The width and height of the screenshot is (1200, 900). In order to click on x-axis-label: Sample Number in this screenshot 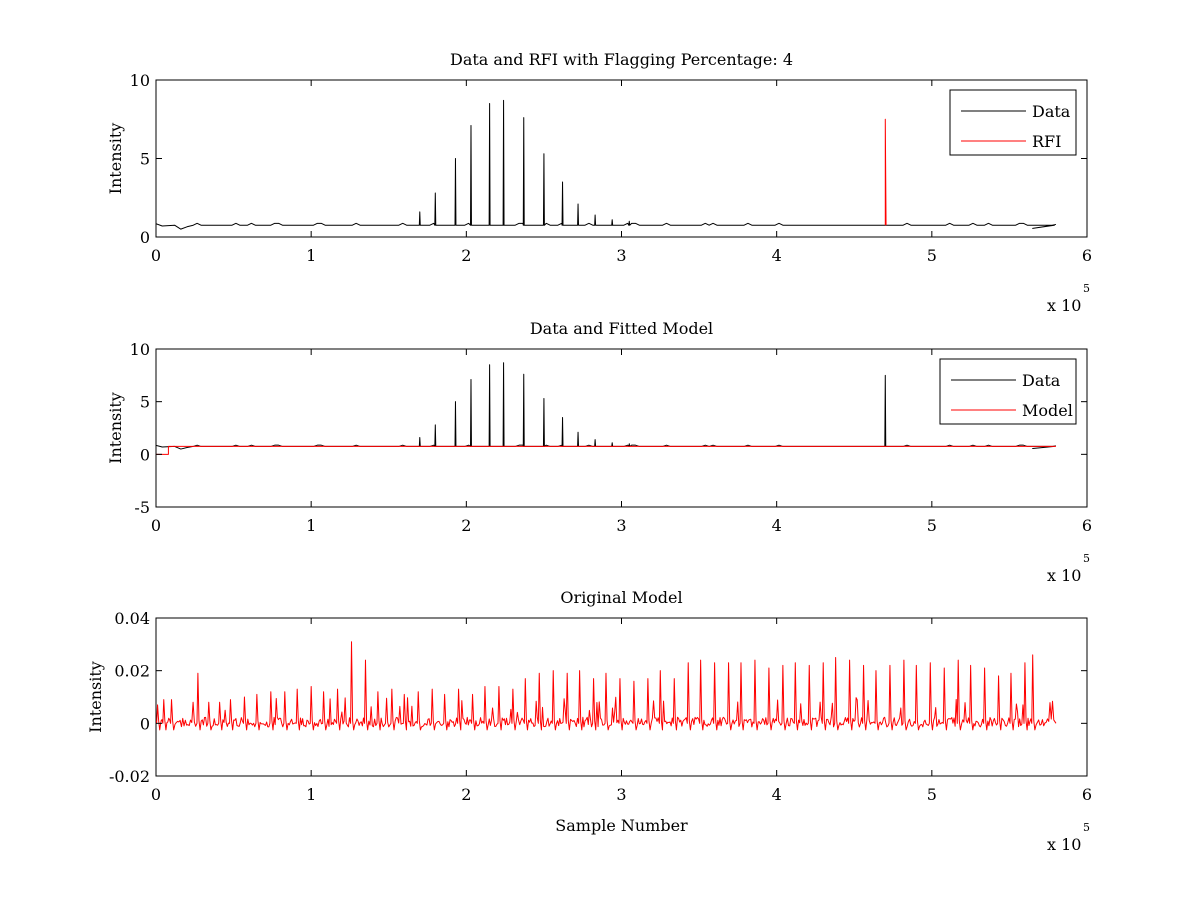, I will do `click(621, 825)`.